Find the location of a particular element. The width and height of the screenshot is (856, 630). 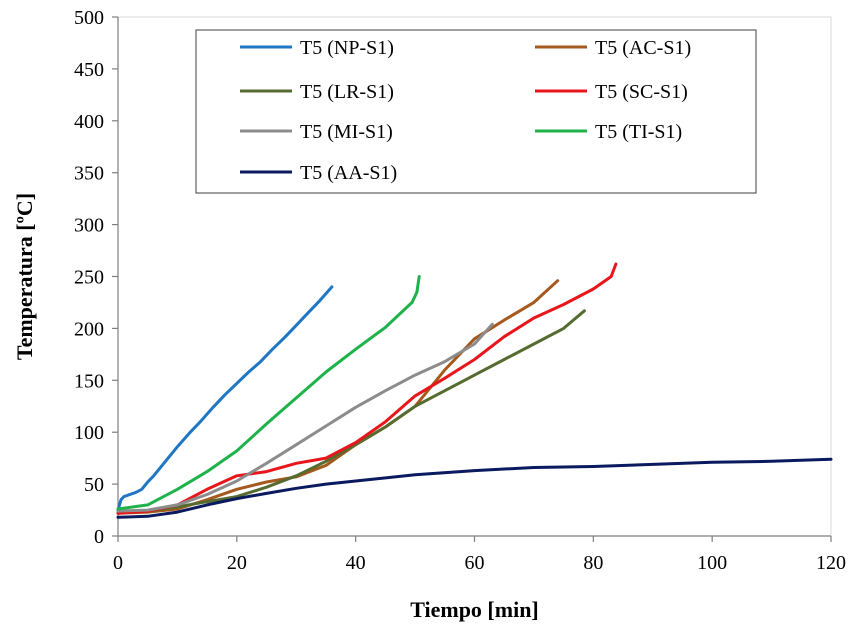

y-tick-label: 100 is located at coordinates (89, 433).